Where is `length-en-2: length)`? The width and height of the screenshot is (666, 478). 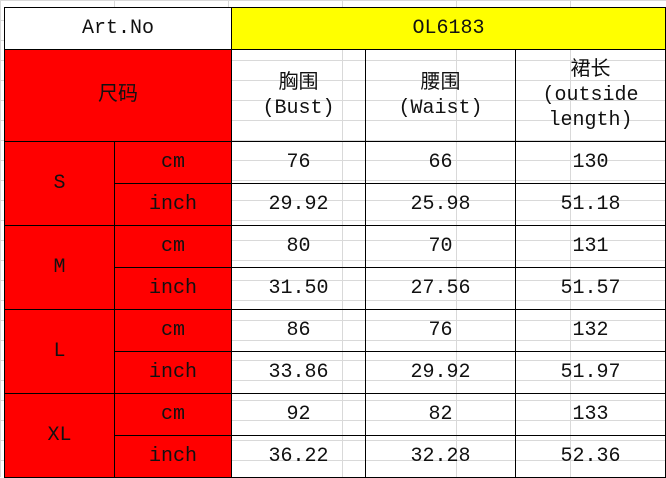 length-en-2: length) is located at coordinates (590, 120).